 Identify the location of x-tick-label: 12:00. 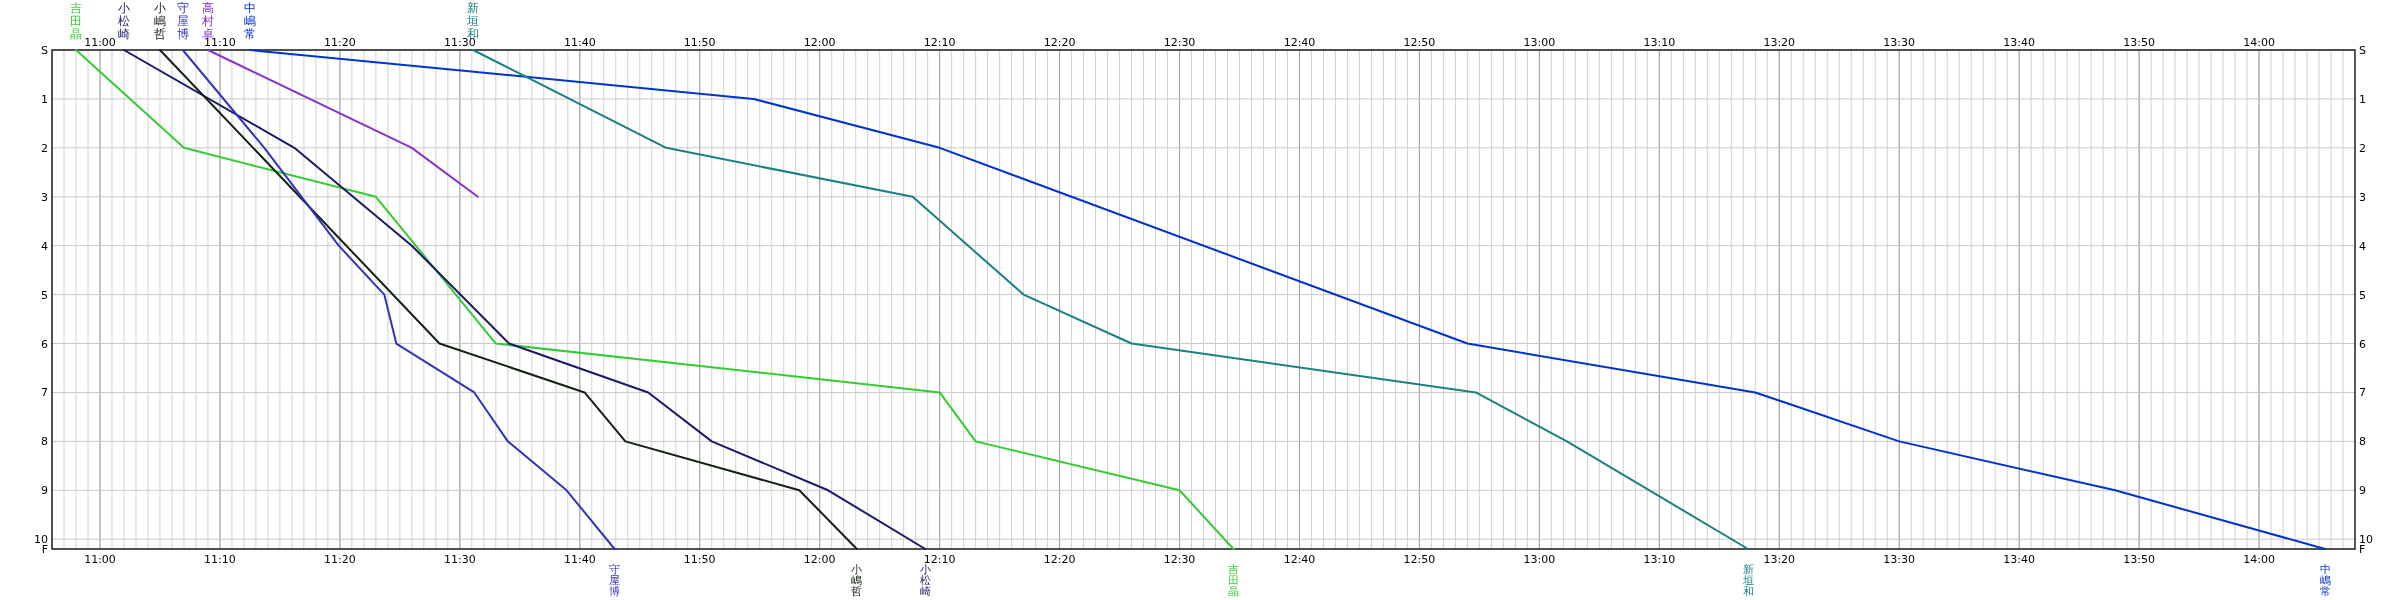
(819, 42).